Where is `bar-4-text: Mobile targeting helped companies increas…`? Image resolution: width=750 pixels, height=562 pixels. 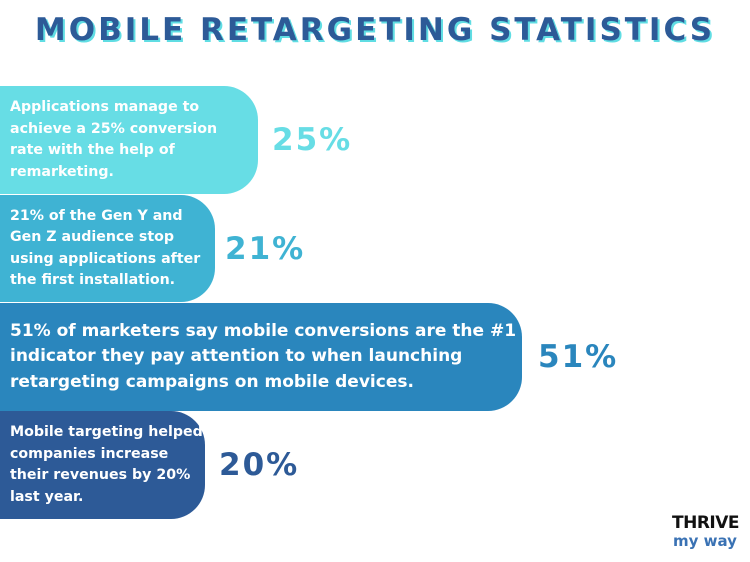
bar-4-text: Mobile targeting helped companies increas… is located at coordinates (106, 465).